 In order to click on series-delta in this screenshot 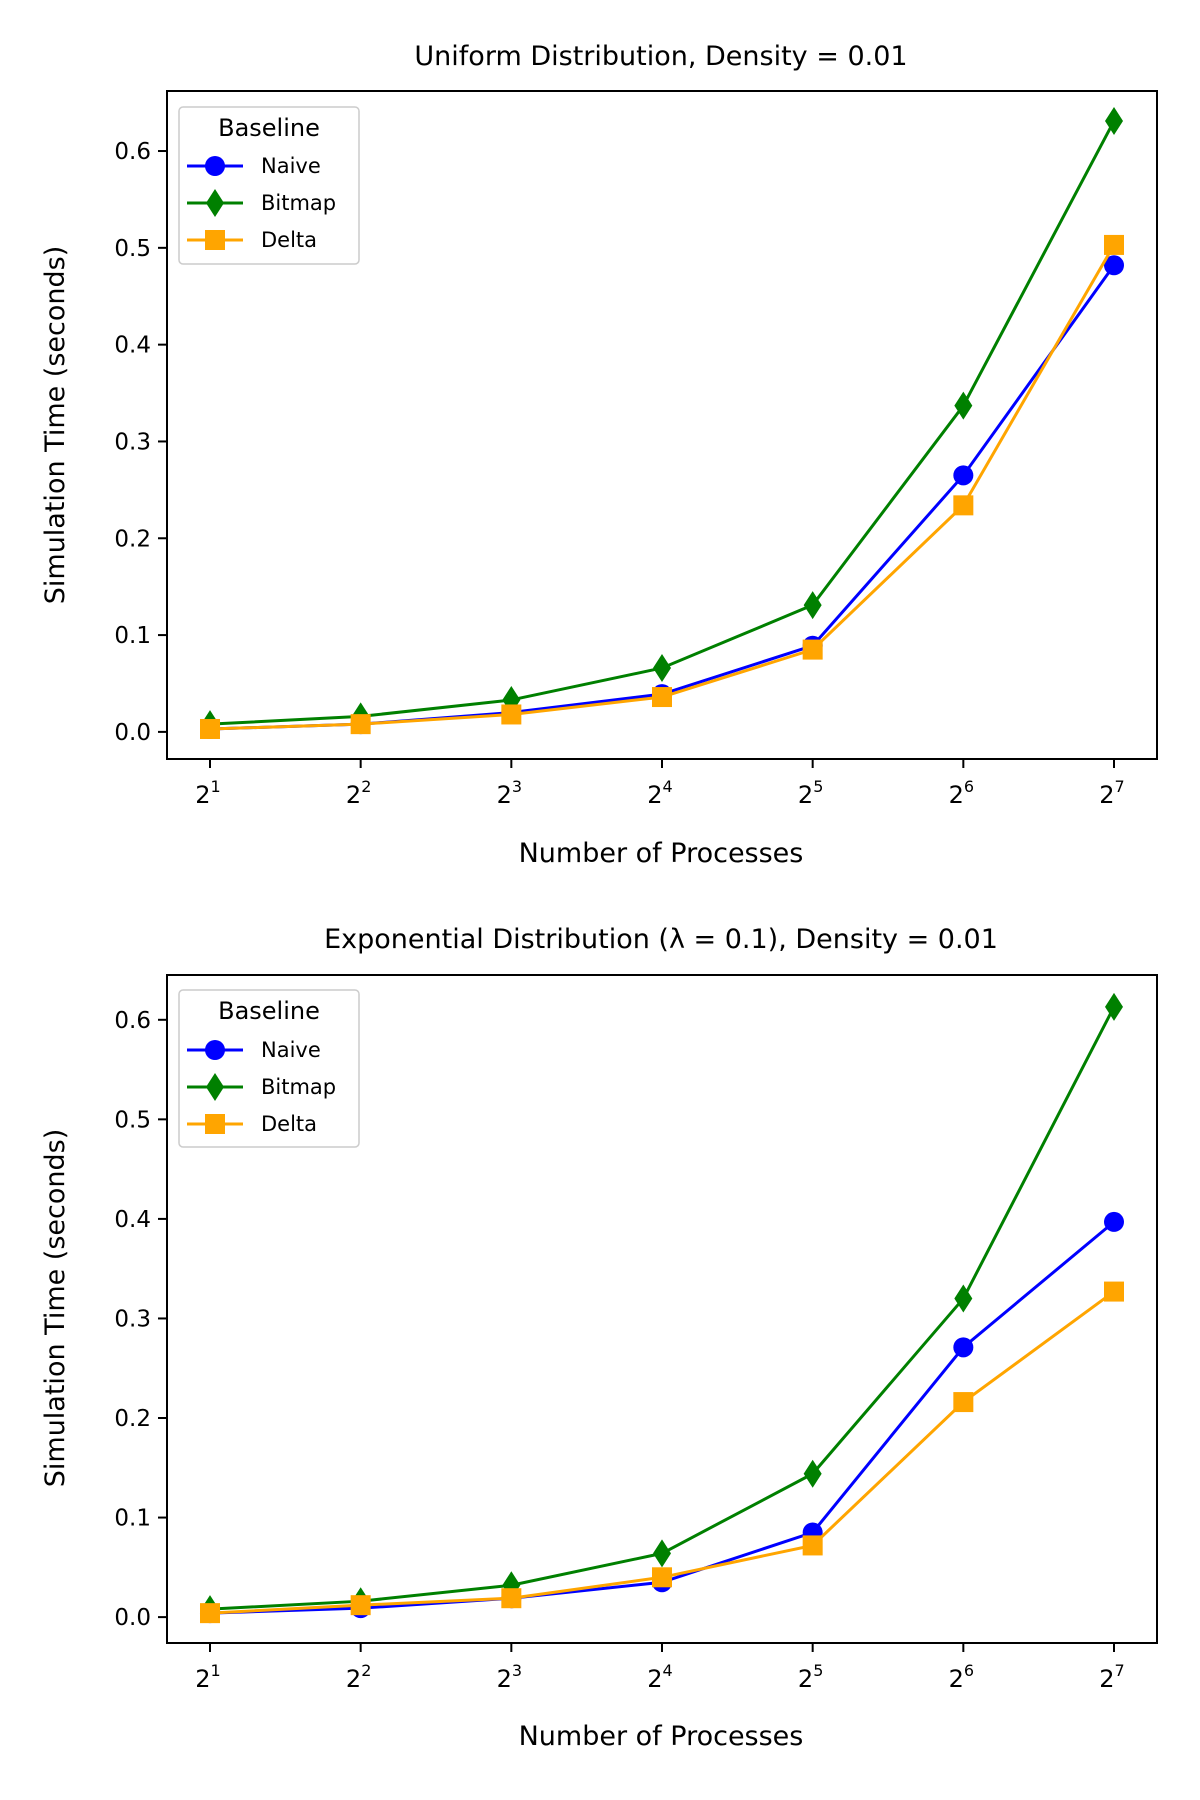, I will do `click(662, 1452)`.